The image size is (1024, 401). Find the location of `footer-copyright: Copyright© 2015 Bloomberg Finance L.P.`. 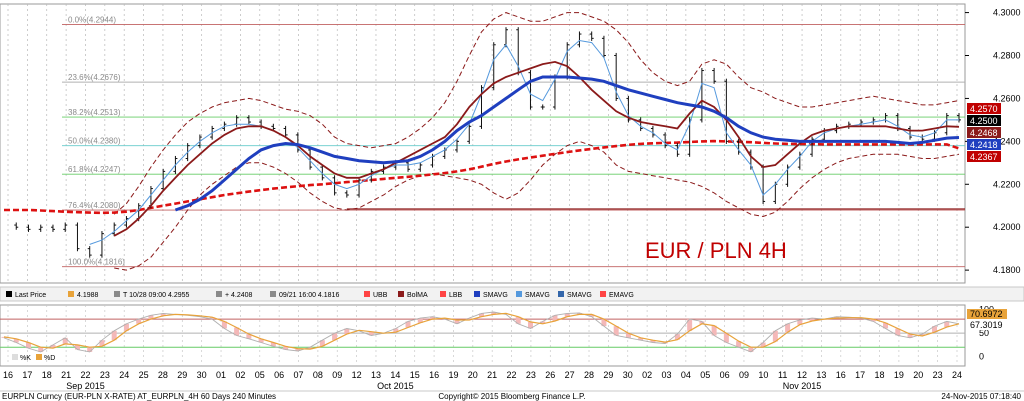

footer-copyright: Copyright© 2015 Bloomberg Finance L.P. is located at coordinates (511, 396).